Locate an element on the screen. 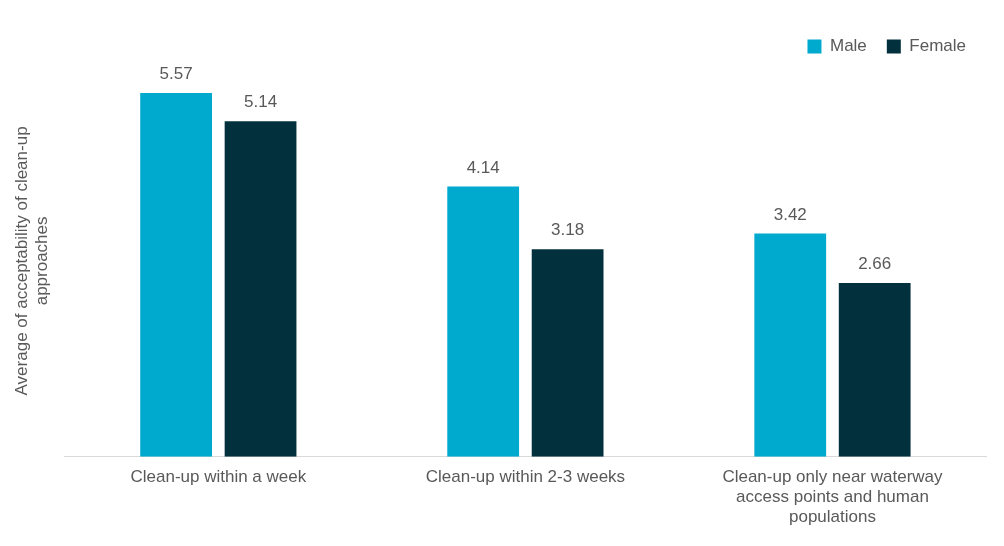  data-label: 5.14 is located at coordinates (261, 102).